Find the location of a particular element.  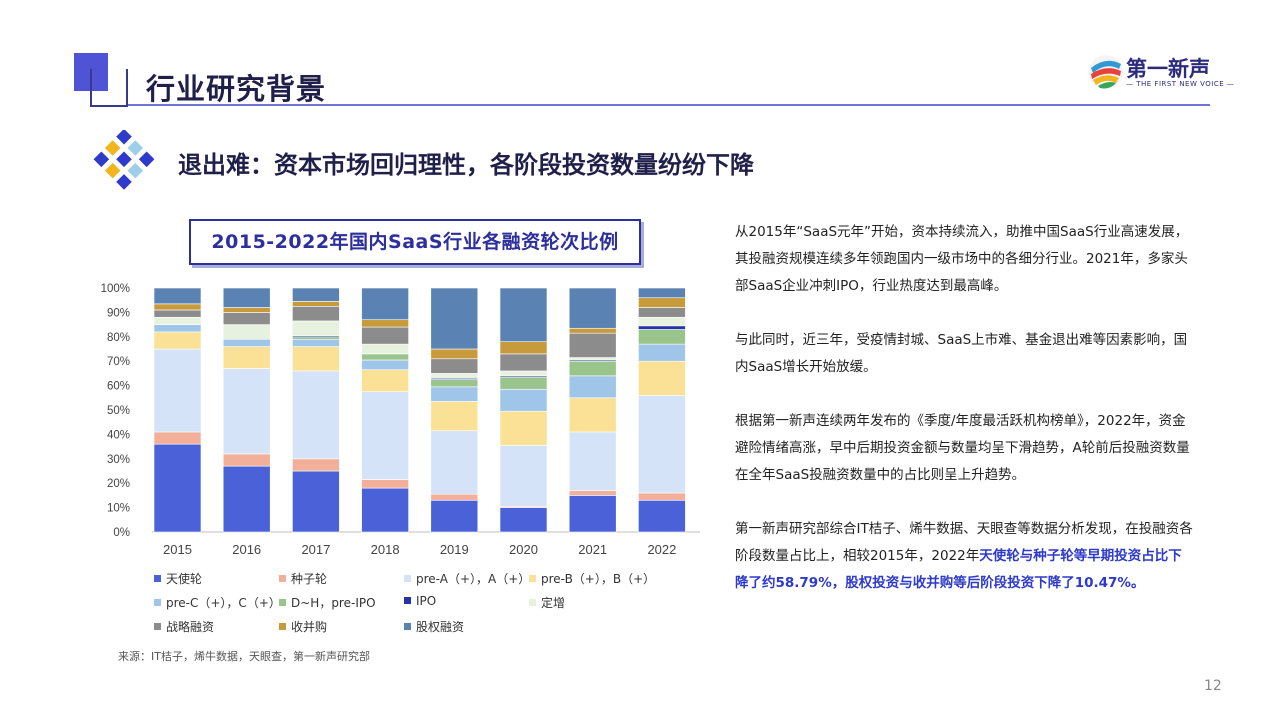

legend-item: D~H，pre-IPO is located at coordinates (327, 602).